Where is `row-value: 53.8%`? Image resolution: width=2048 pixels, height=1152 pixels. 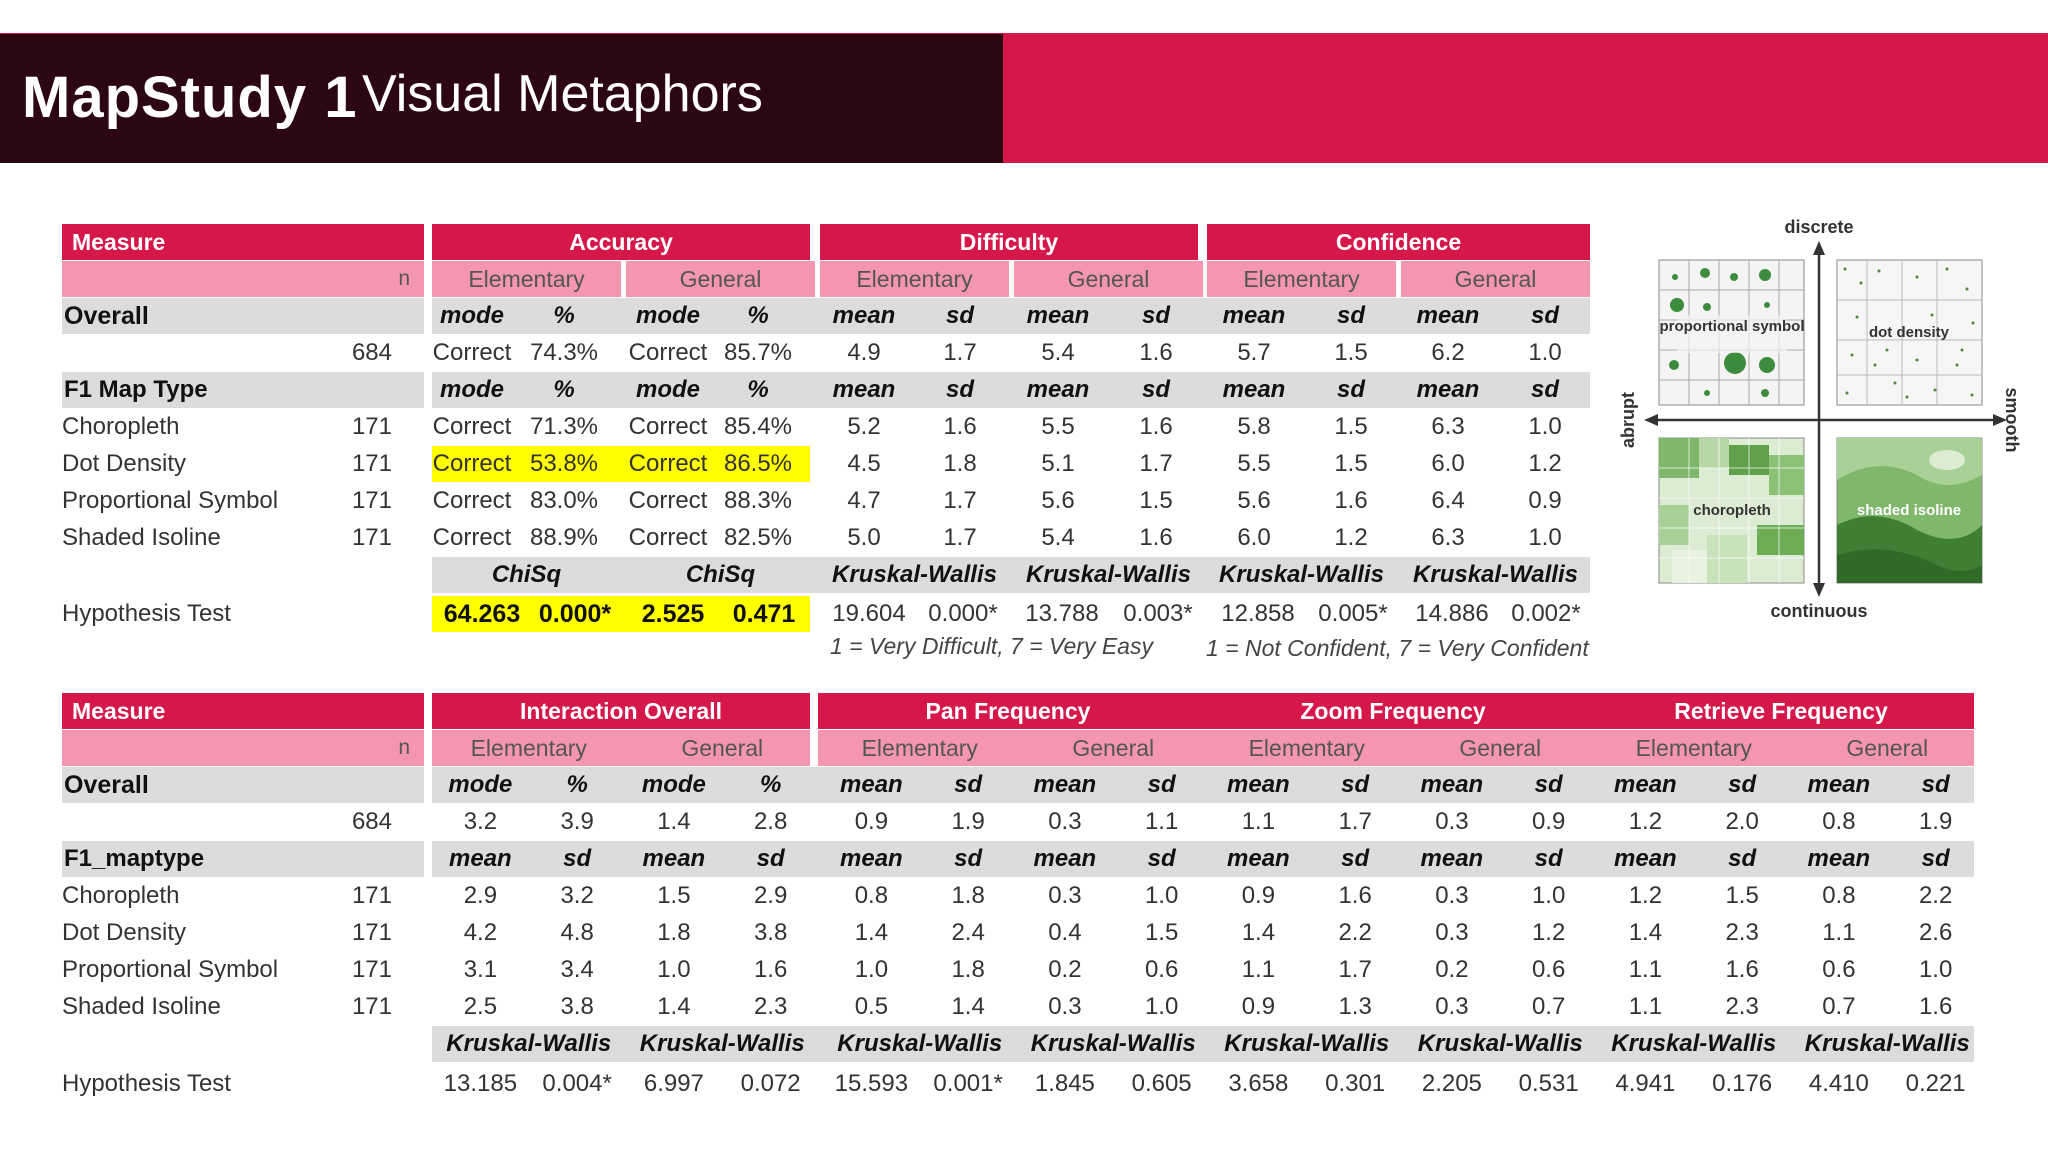 row-value: 53.8% is located at coordinates (564, 463).